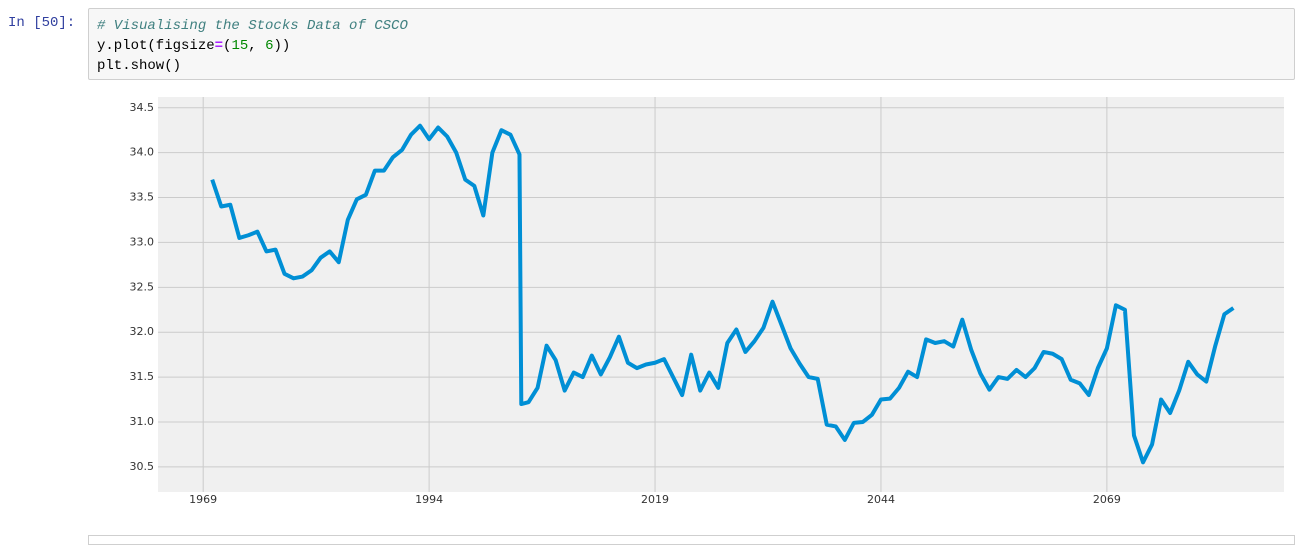 Image resolution: width=1313 pixels, height=545 pixels. I want to click on code-token: plt.show(), so click(139, 66).